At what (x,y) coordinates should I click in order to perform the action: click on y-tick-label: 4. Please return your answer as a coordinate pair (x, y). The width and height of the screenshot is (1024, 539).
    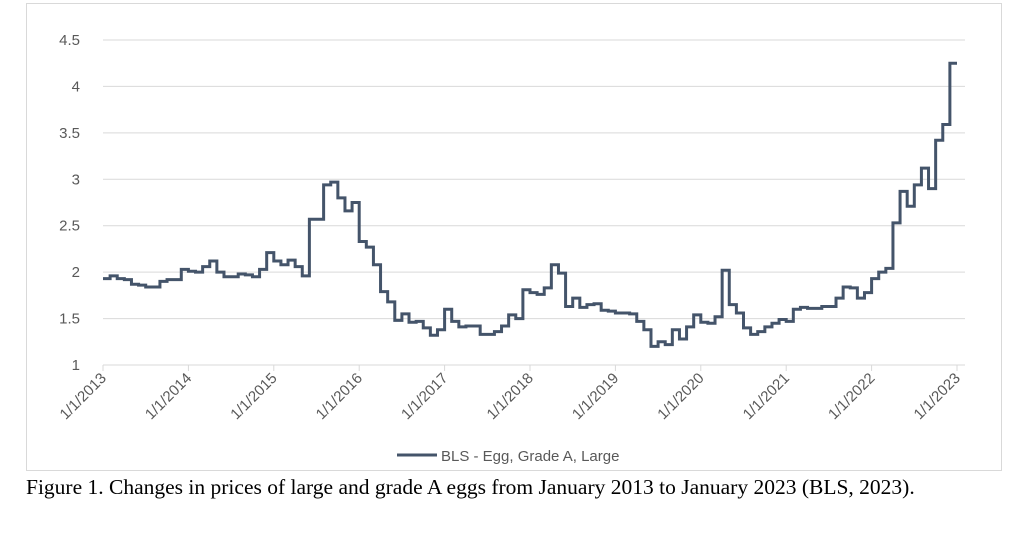
    Looking at the image, I should click on (76, 86).